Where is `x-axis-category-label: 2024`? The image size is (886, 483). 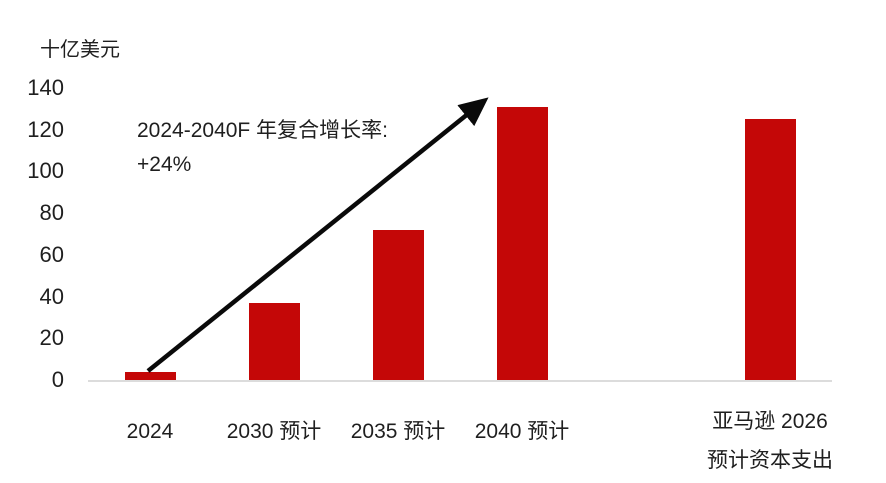
x-axis-category-label: 2024 is located at coordinates (150, 431).